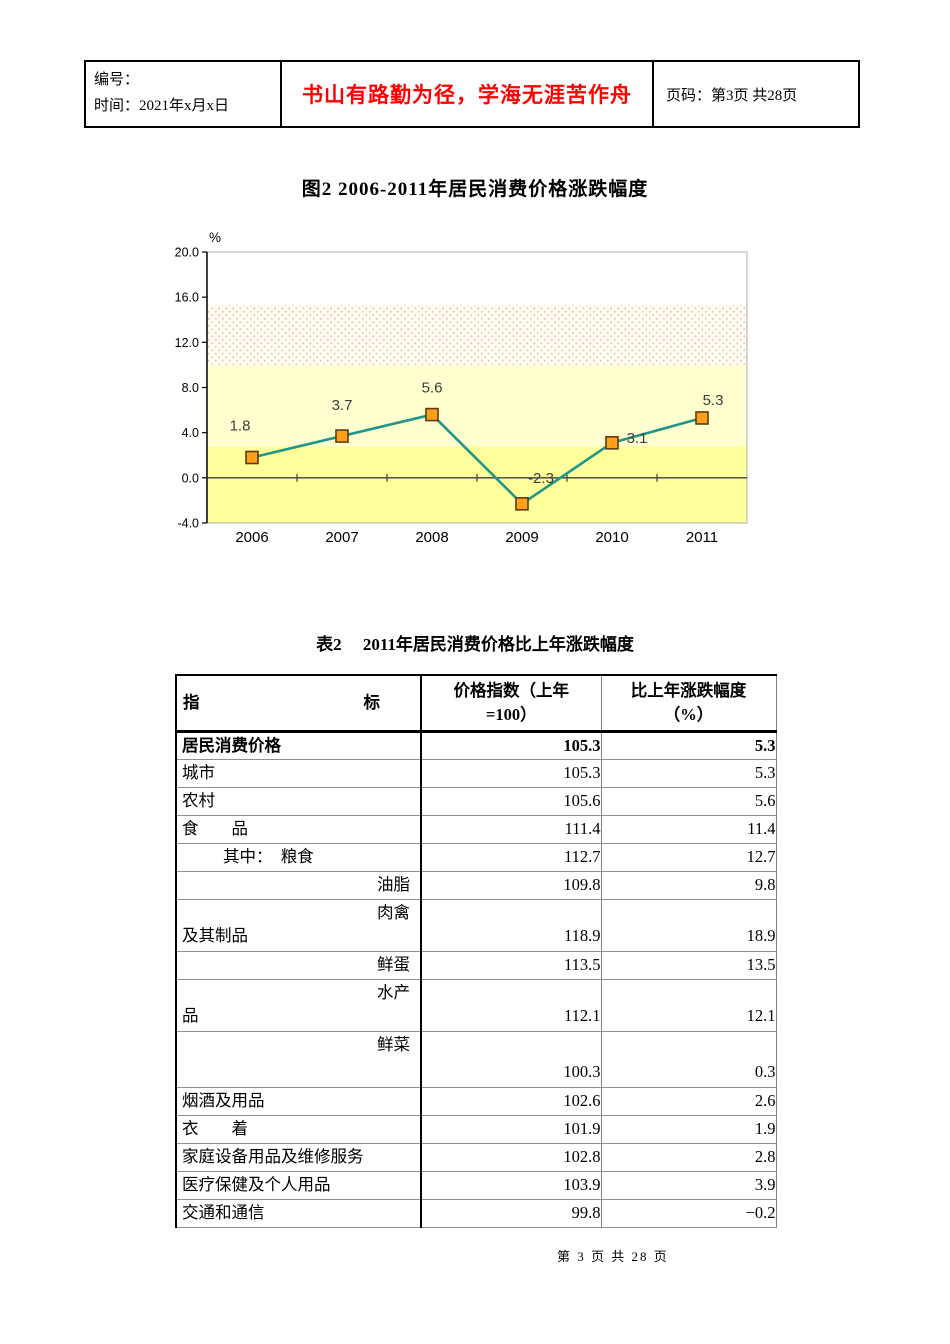  I want to click on svg-text: 2010, so click(611, 537).